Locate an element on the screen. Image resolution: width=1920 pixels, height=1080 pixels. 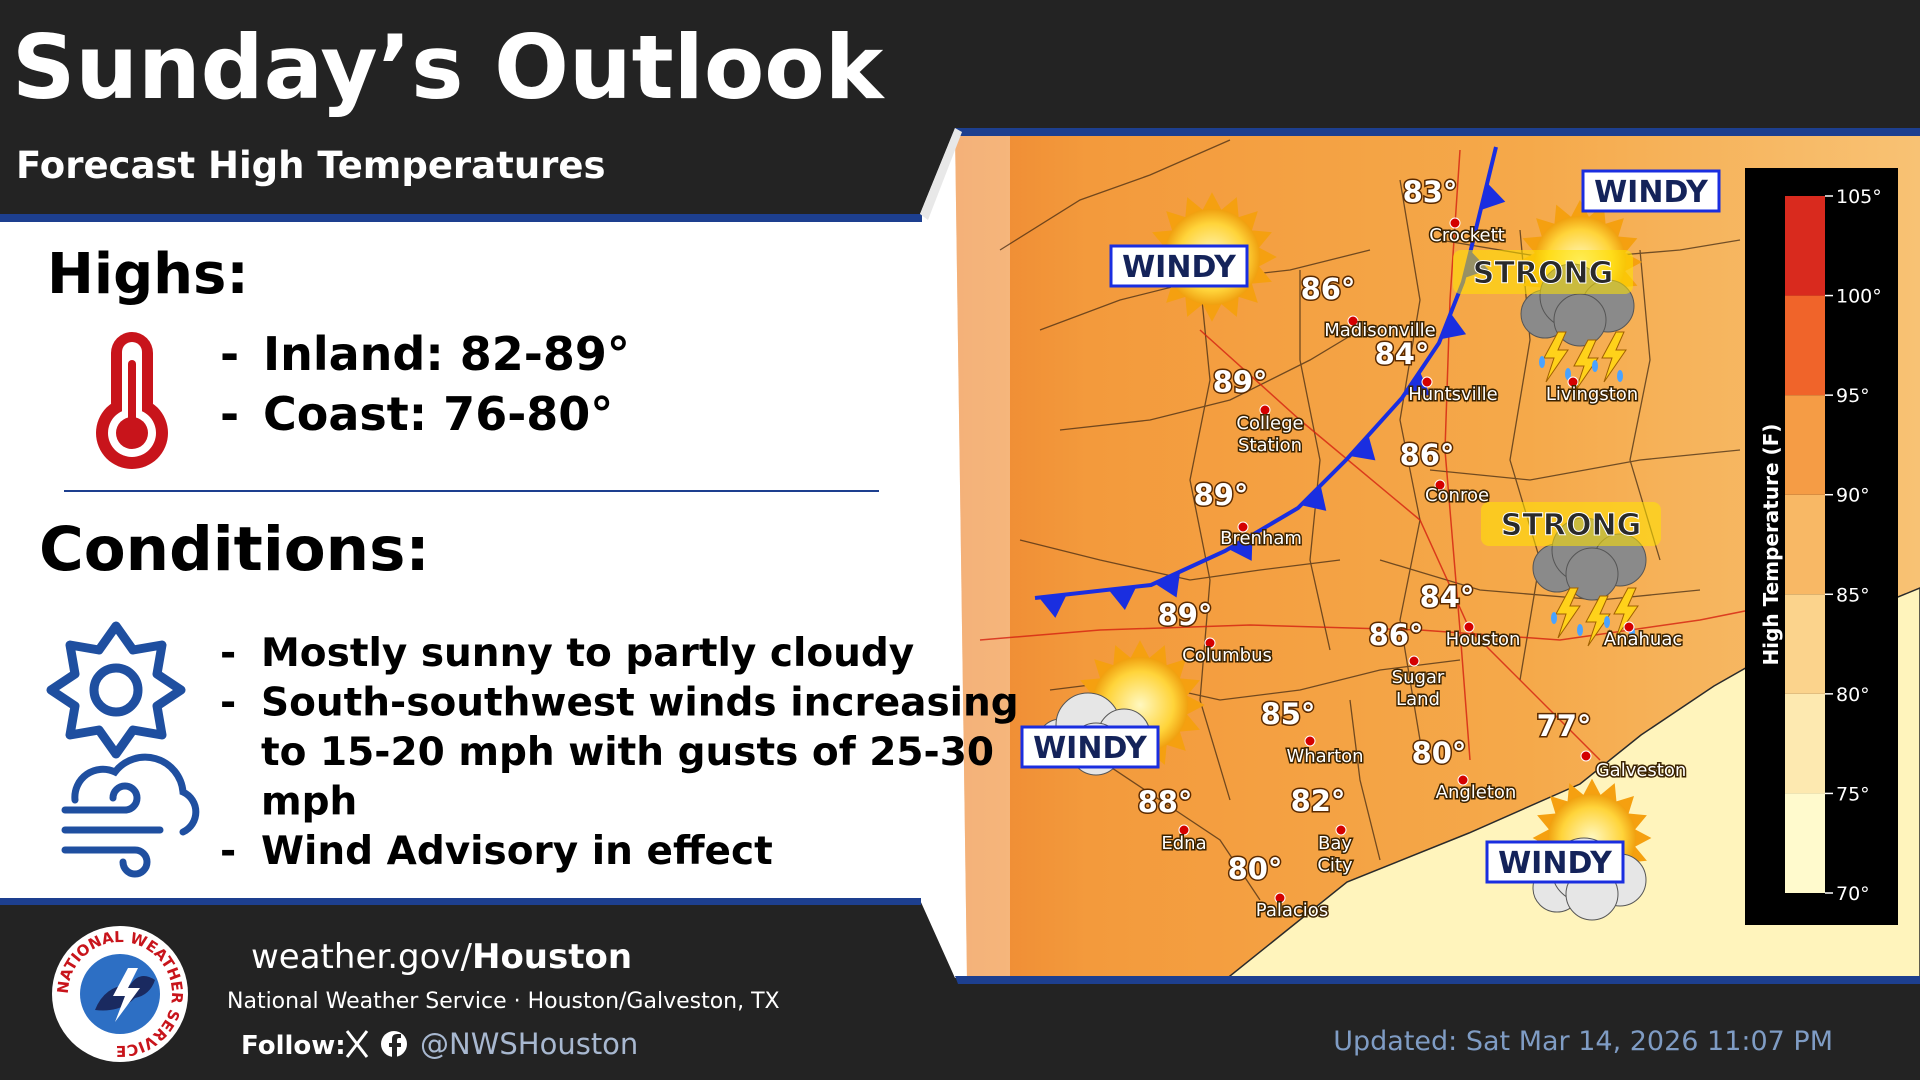
badge-text: WINDY is located at coordinates (1651, 192).